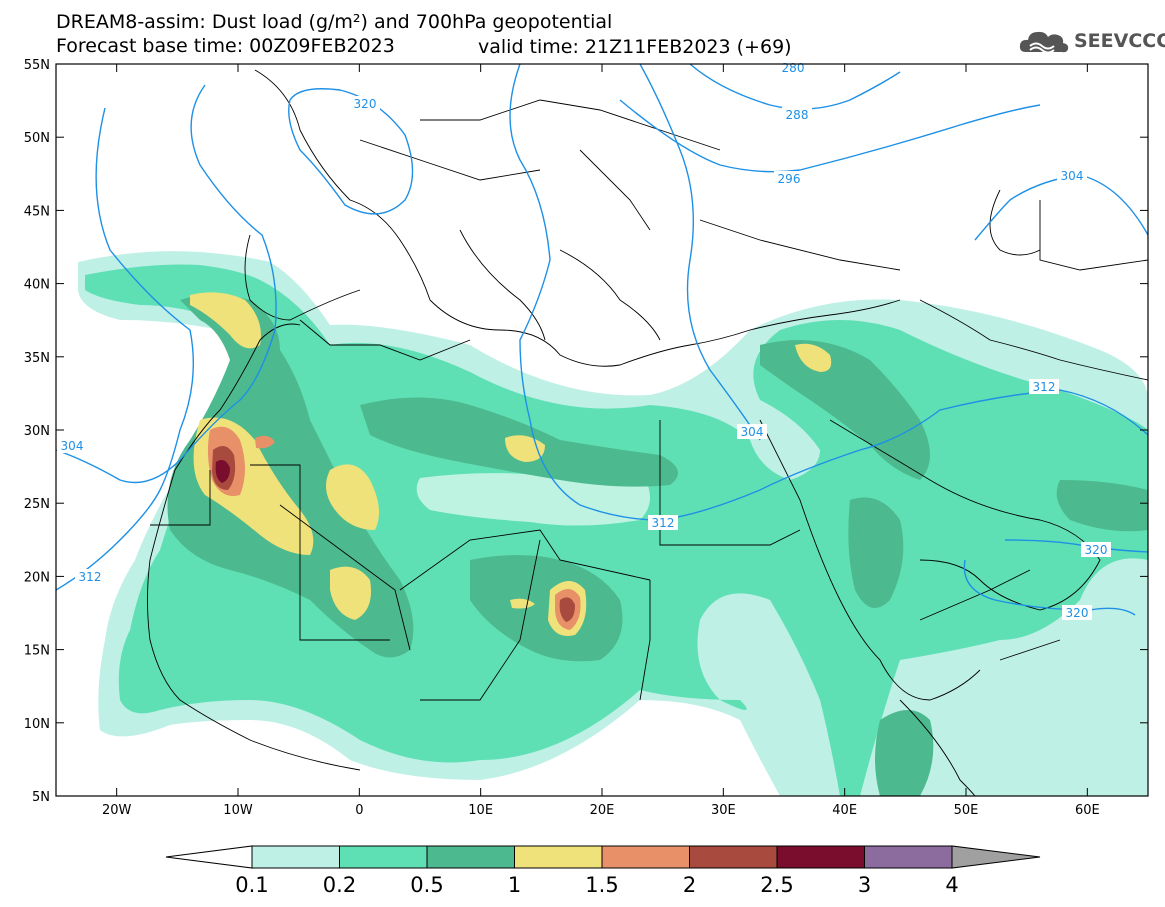 The width and height of the screenshot is (1165, 907). Describe the element at coordinates (514, 885) in the screenshot. I see `colorbar-label: 1` at that location.